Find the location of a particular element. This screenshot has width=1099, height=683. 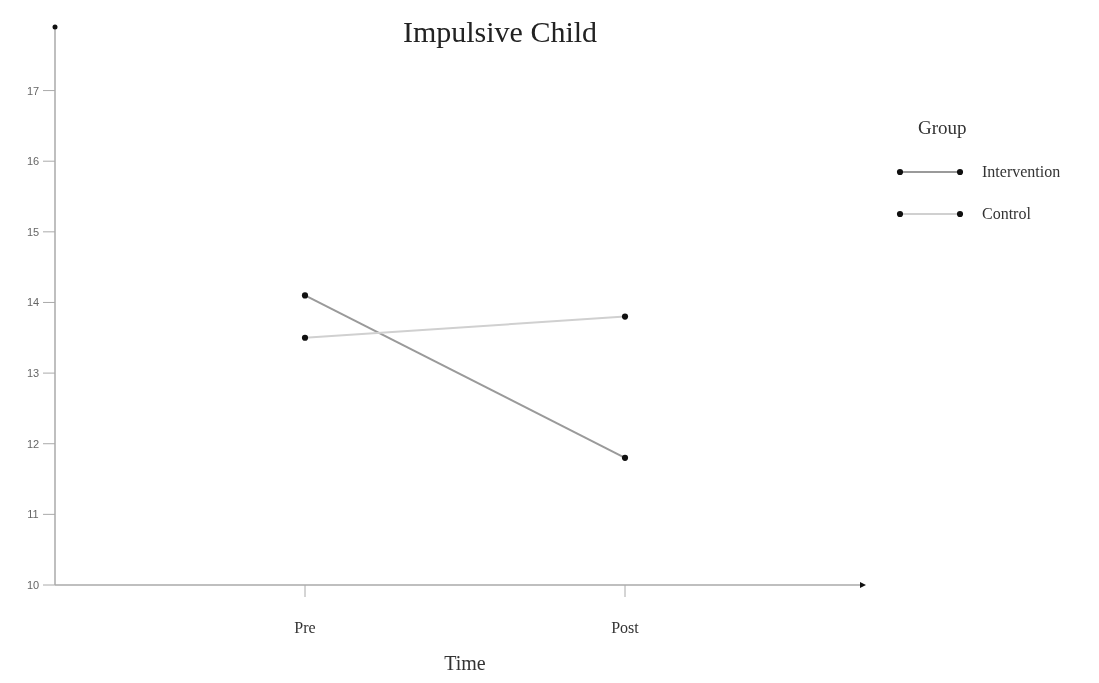

legend-title: Group is located at coordinates (942, 127).